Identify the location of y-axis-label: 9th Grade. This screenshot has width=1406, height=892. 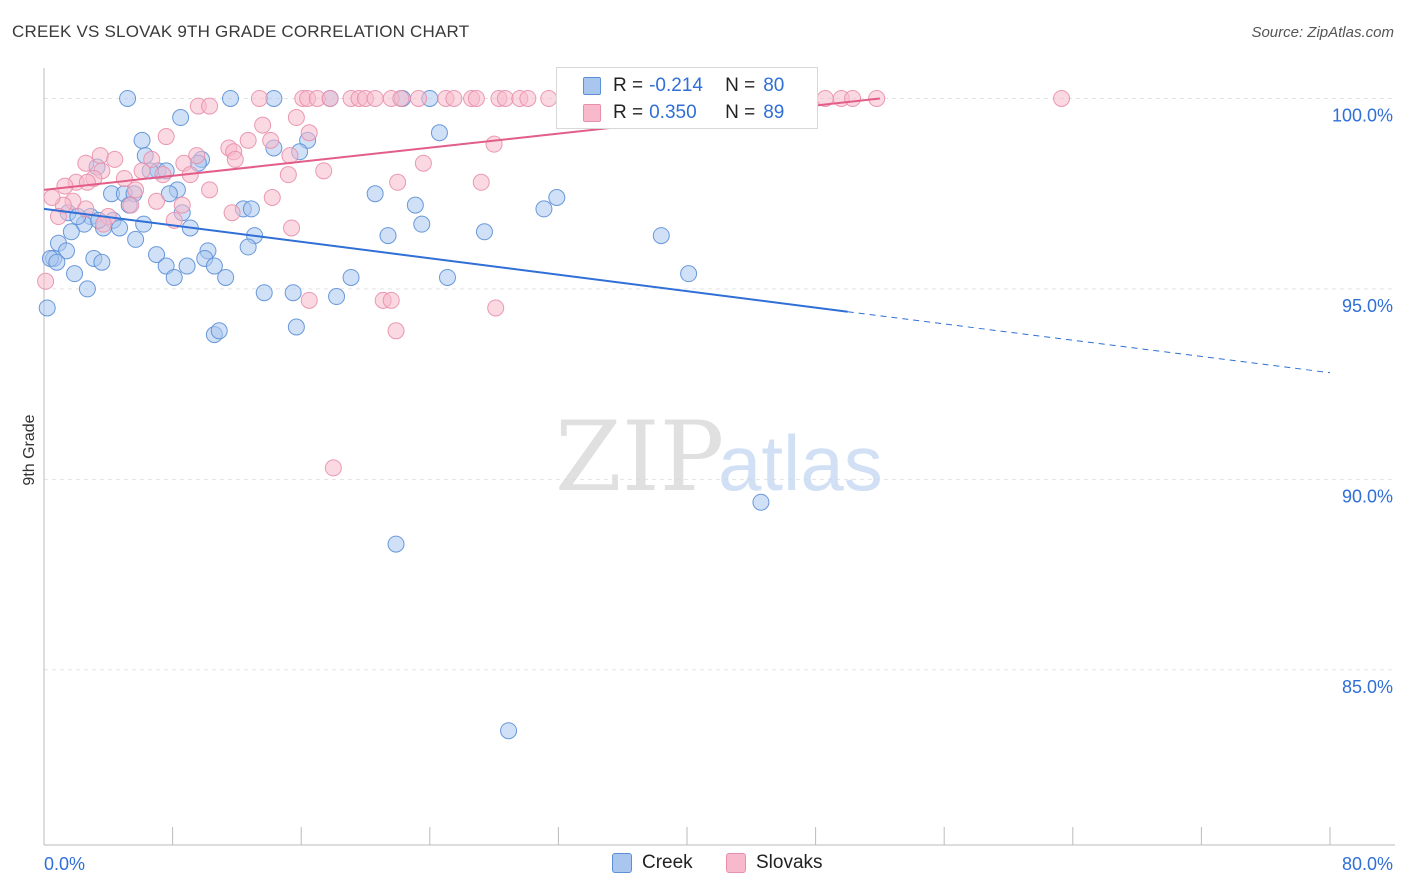
(29, 450).